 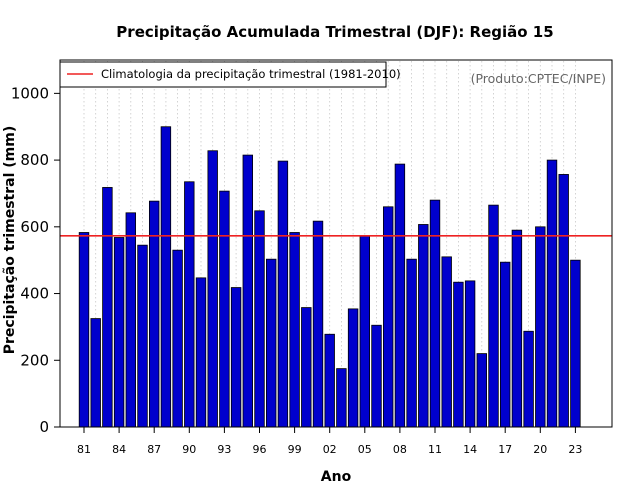 What do you see at coordinates (365, 449) in the screenshot?
I see `x-tick-label-05: 05` at bounding box center [365, 449].